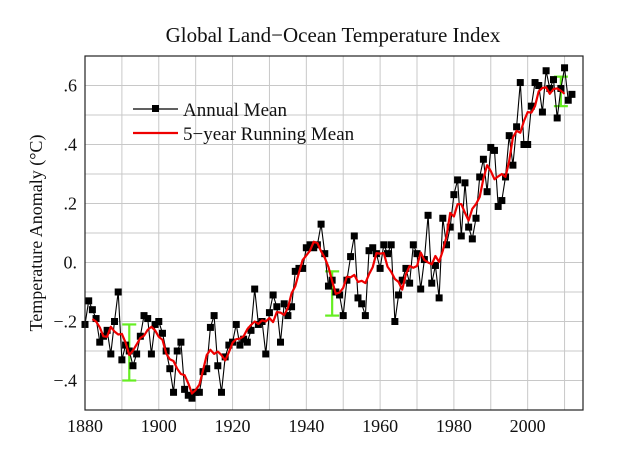 This screenshot has width=630, height=457. I want to click on legend: Annual Mean 5−year Running Mean, so click(244, 122).